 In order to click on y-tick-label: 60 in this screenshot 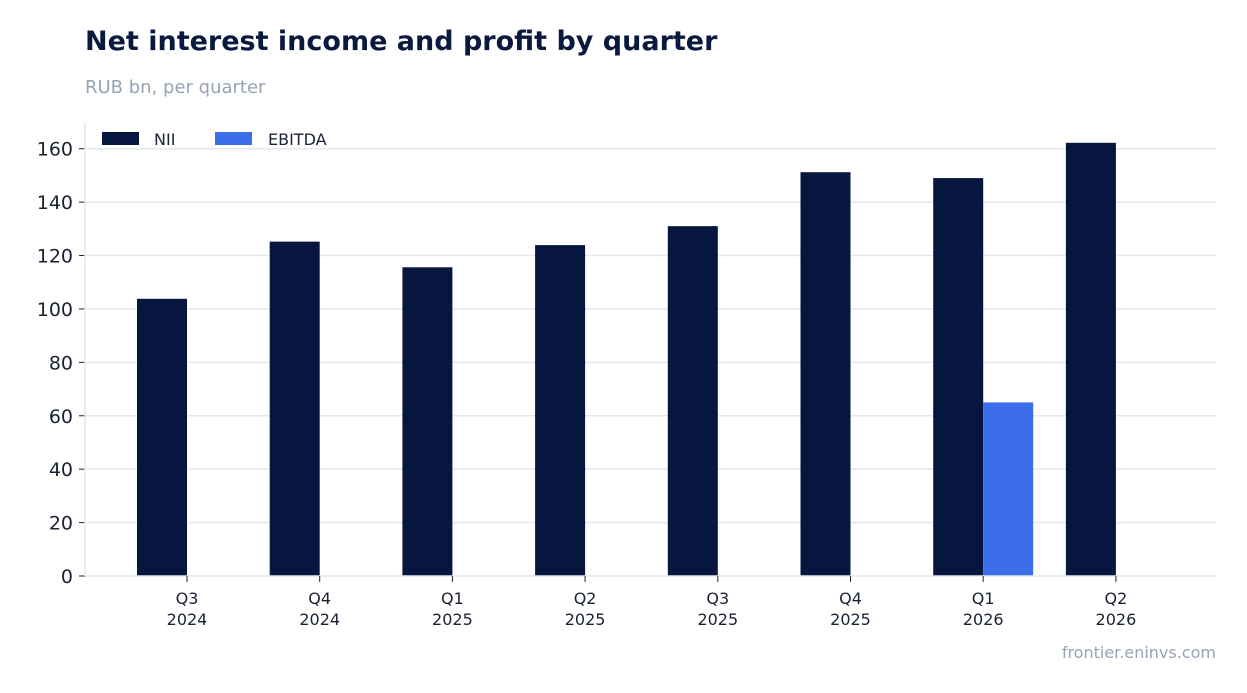, I will do `click(61, 417)`.